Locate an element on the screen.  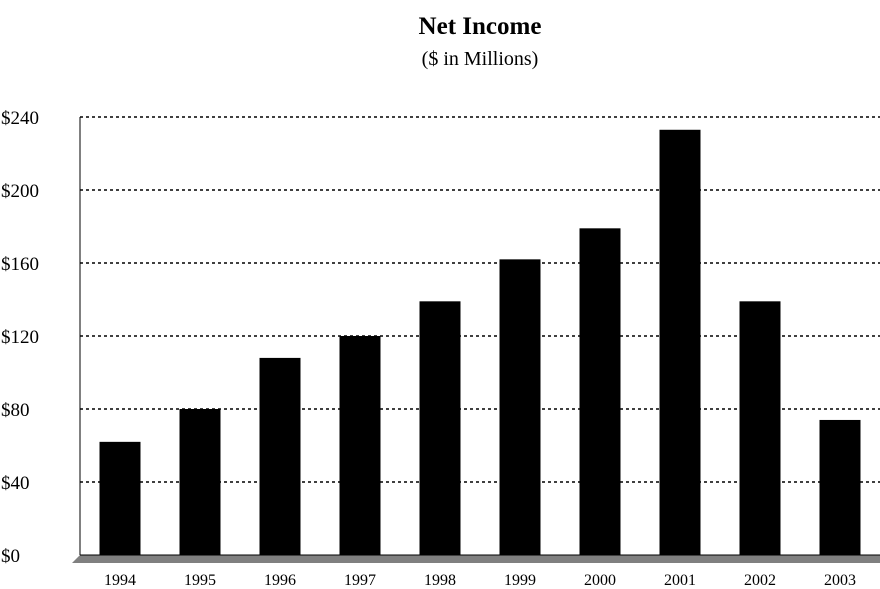
y-tick-label: $40 is located at coordinates (15, 483).